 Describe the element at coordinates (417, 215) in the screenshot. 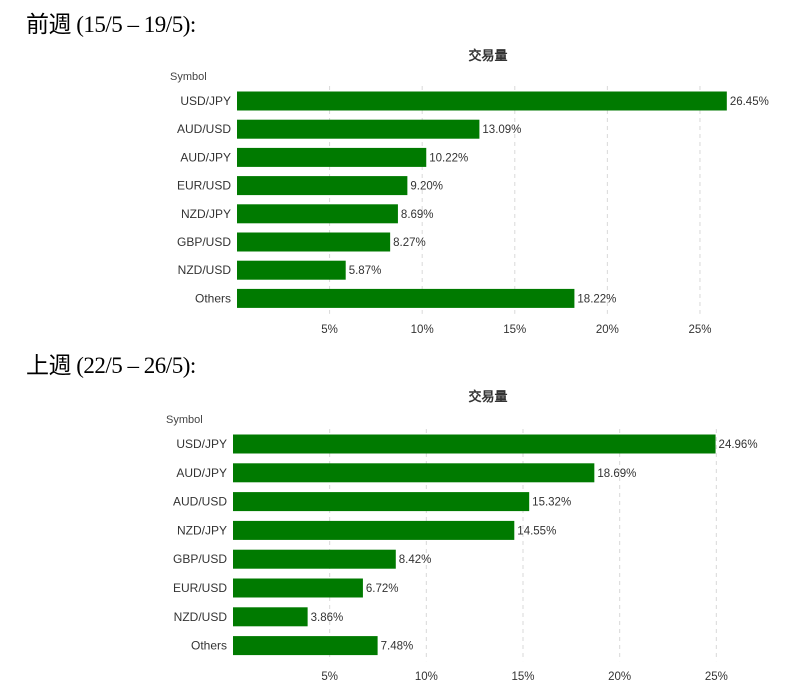

I see `value-label: 8.69%` at that location.